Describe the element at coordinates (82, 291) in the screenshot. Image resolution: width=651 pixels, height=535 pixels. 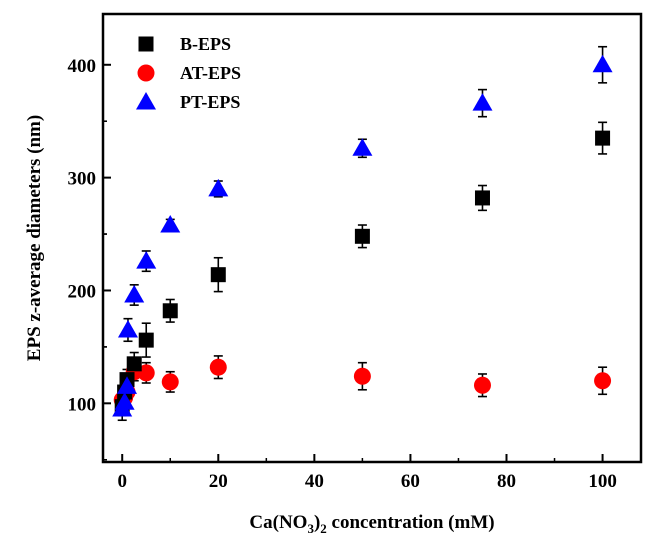
I see `y-tick-label: 200` at that location.